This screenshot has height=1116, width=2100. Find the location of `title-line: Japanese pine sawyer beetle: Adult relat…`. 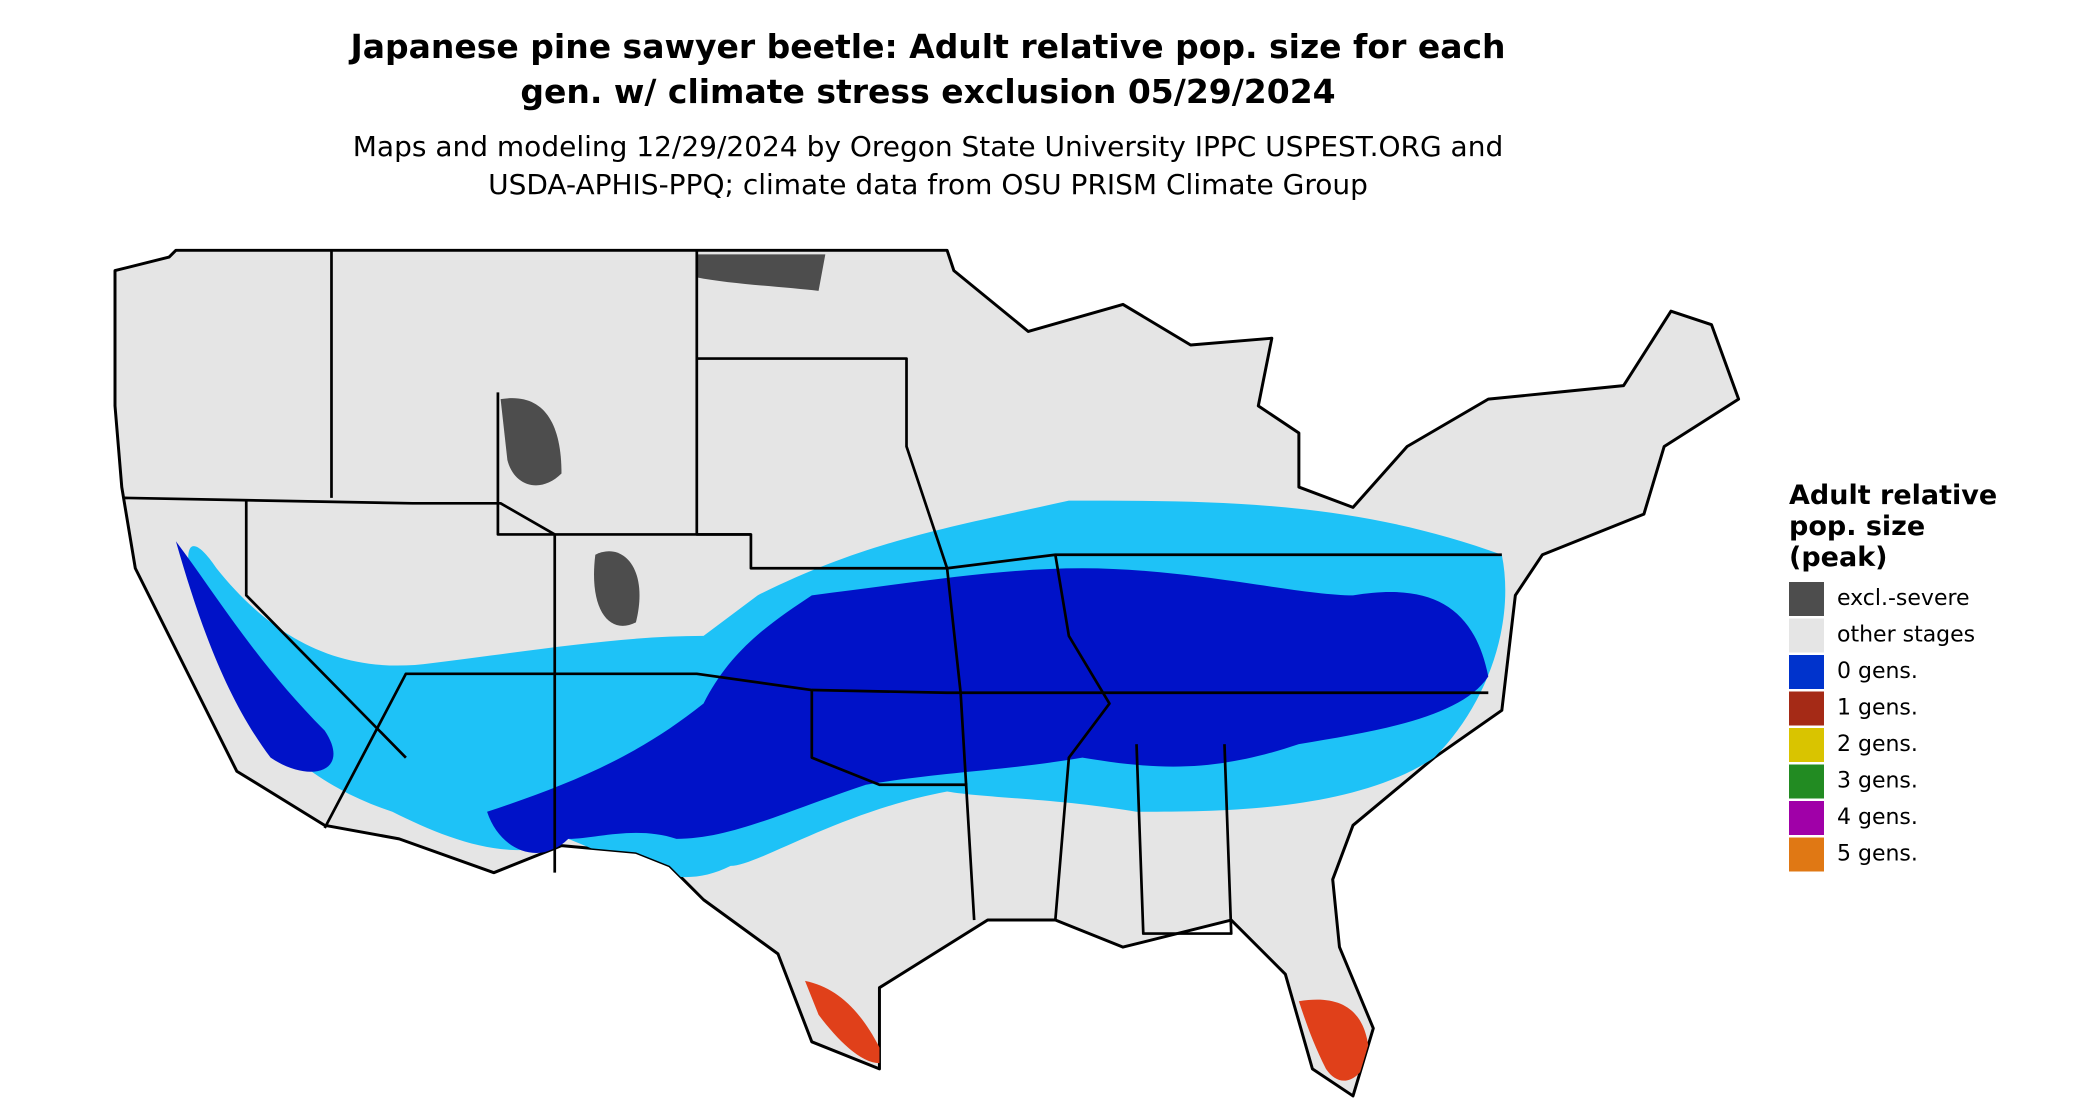

title-line: Japanese pine sawyer beetle: Adult relat… is located at coordinates (926, 46).